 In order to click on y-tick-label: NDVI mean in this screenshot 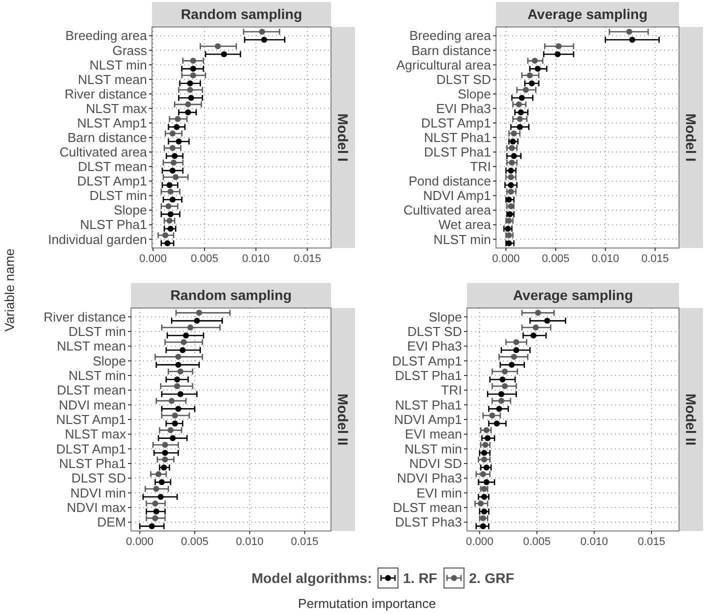, I will do `click(92, 404)`.